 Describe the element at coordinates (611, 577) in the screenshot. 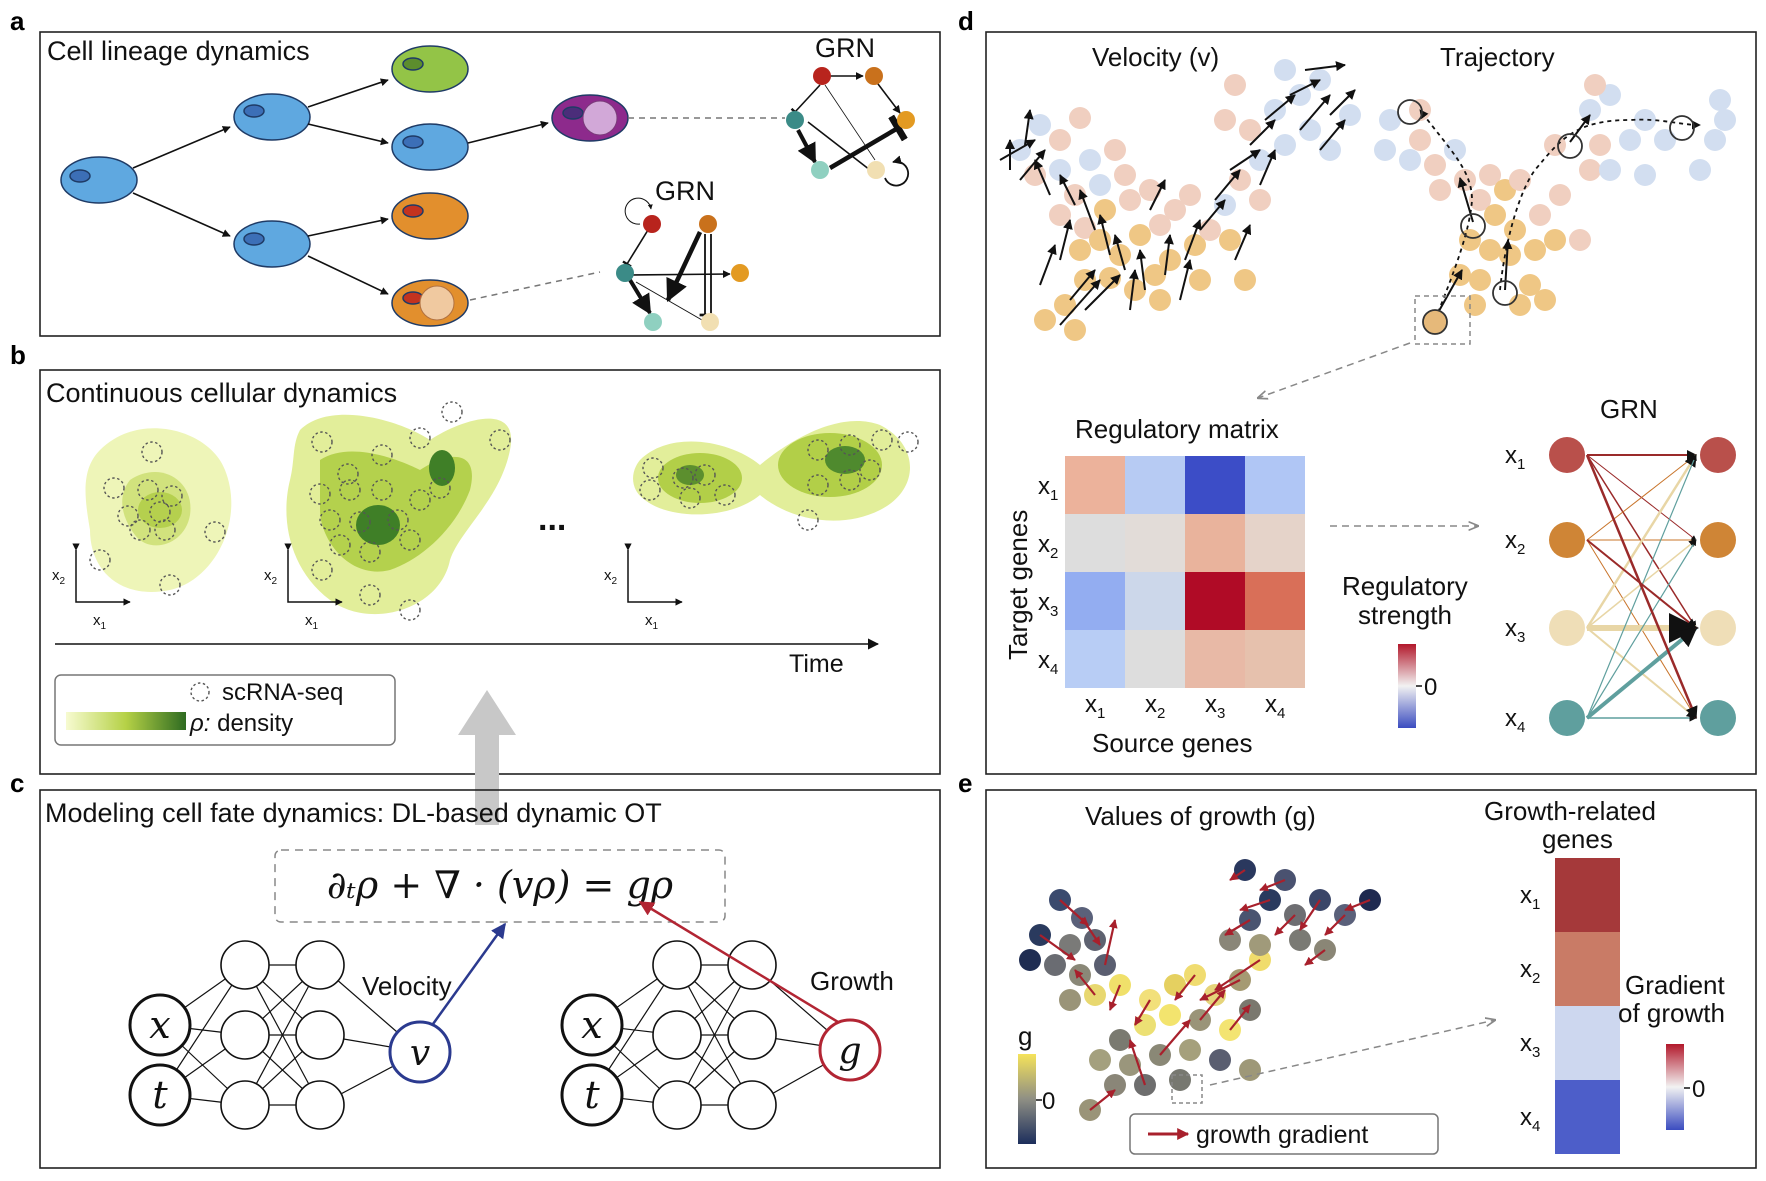

I see `svg-text: x2` at that location.